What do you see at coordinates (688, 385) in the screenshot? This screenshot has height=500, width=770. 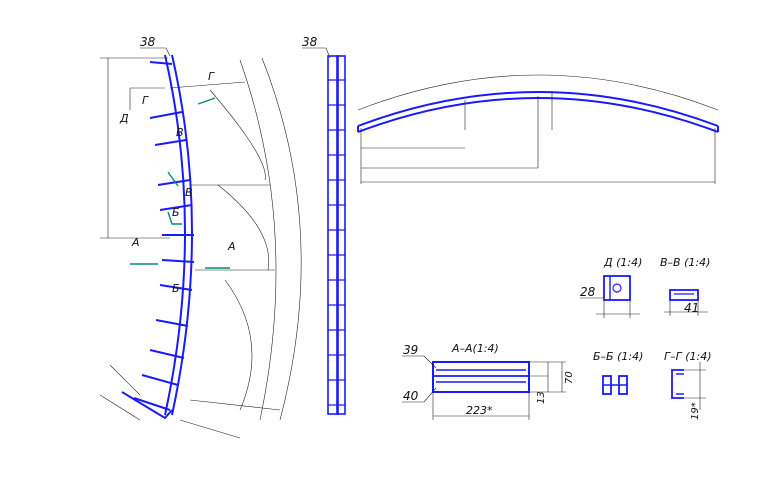 I see `detail-gg: Г–Г (1:4) 19*` at bounding box center [688, 385].